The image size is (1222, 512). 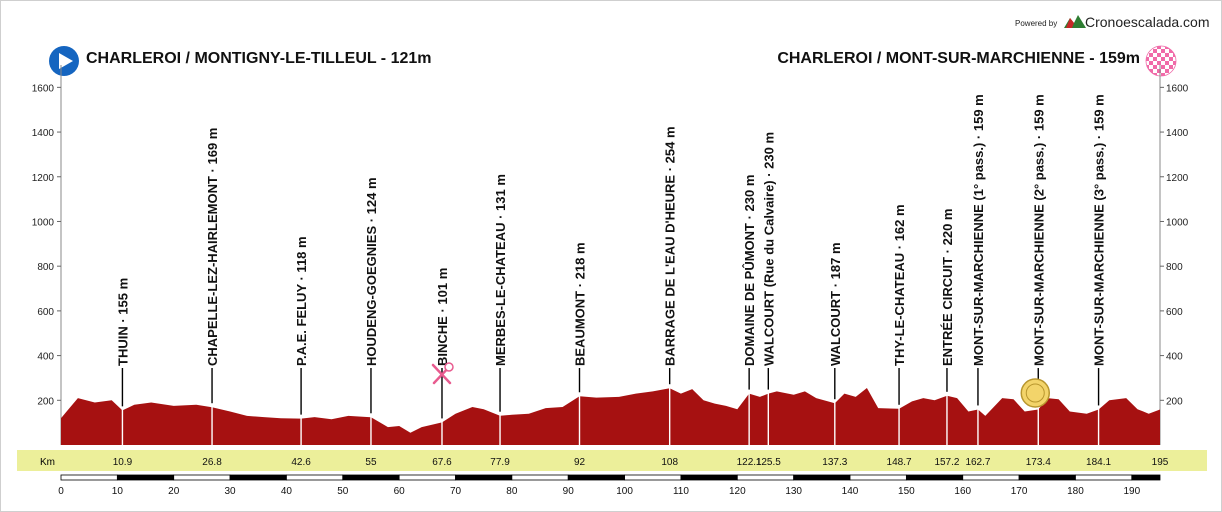 What do you see at coordinates (45, 401) in the screenshot?
I see `y-tick-label-left: 200` at bounding box center [45, 401].